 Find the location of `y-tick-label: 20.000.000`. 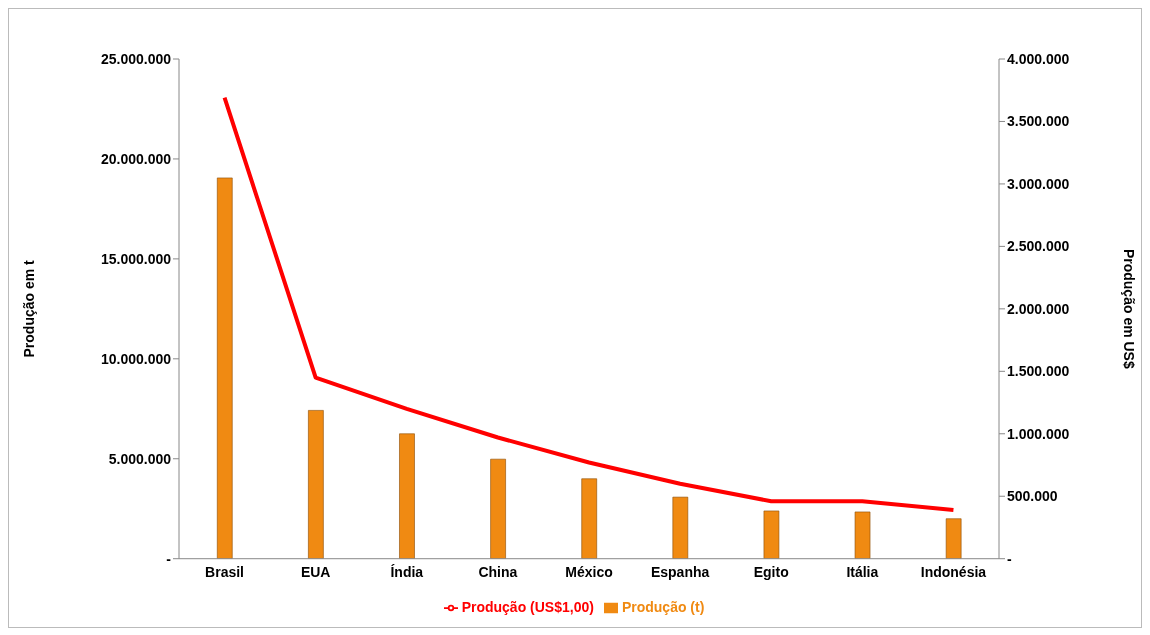

y-tick-label: 20.000.000 is located at coordinates (136, 158).